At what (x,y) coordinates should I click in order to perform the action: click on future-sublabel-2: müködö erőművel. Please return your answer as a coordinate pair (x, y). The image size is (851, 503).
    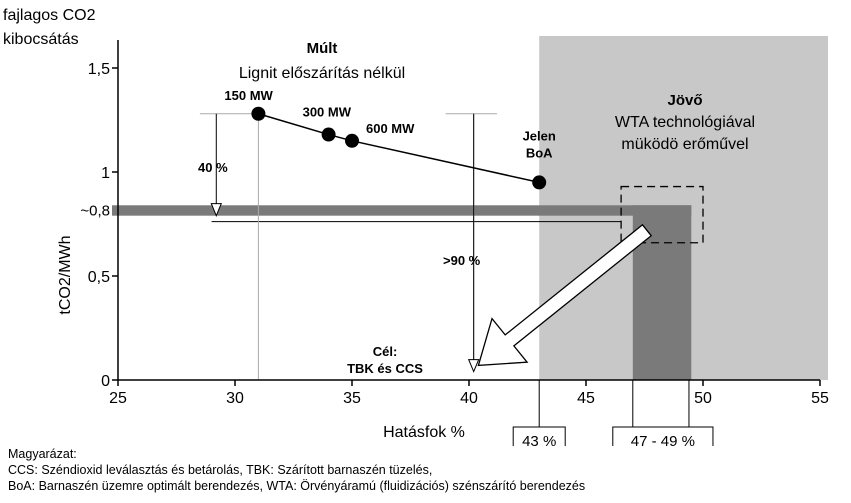
    Looking at the image, I should click on (684, 144).